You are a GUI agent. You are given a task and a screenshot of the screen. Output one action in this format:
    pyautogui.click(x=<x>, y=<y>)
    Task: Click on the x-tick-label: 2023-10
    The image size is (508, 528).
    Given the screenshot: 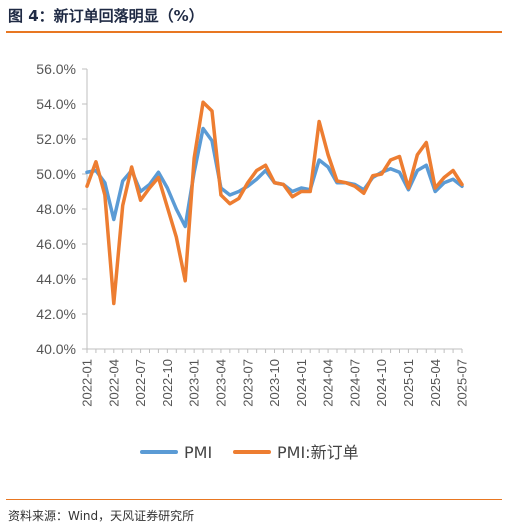 What is the action you would take?
    pyautogui.click(x=274, y=383)
    